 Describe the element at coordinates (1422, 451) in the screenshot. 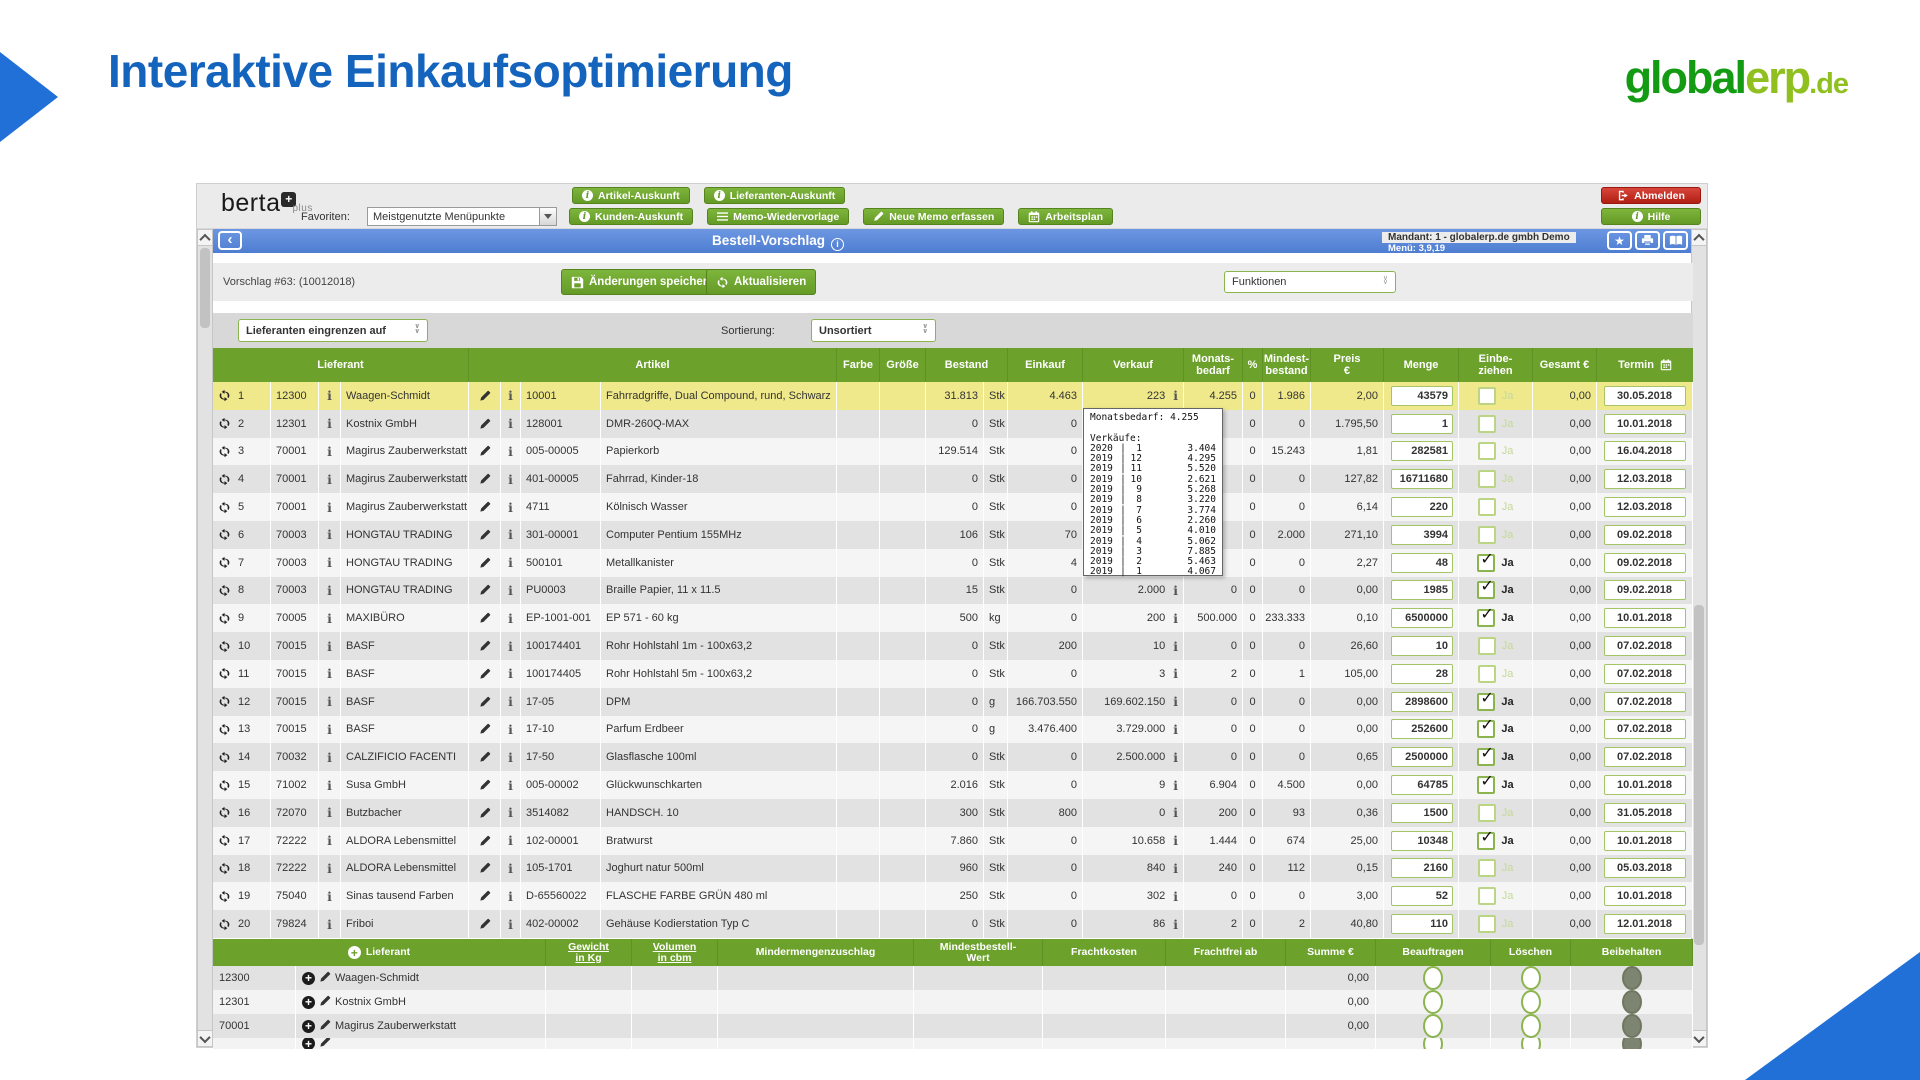

I see `quantity-input: 282581` at that location.